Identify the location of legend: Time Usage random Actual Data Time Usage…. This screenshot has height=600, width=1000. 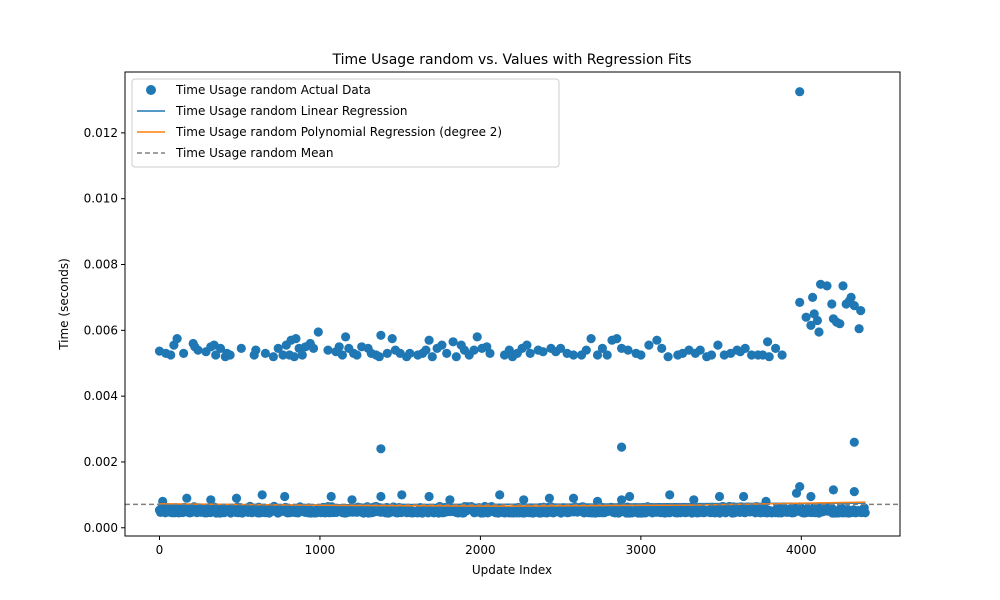
(345, 123).